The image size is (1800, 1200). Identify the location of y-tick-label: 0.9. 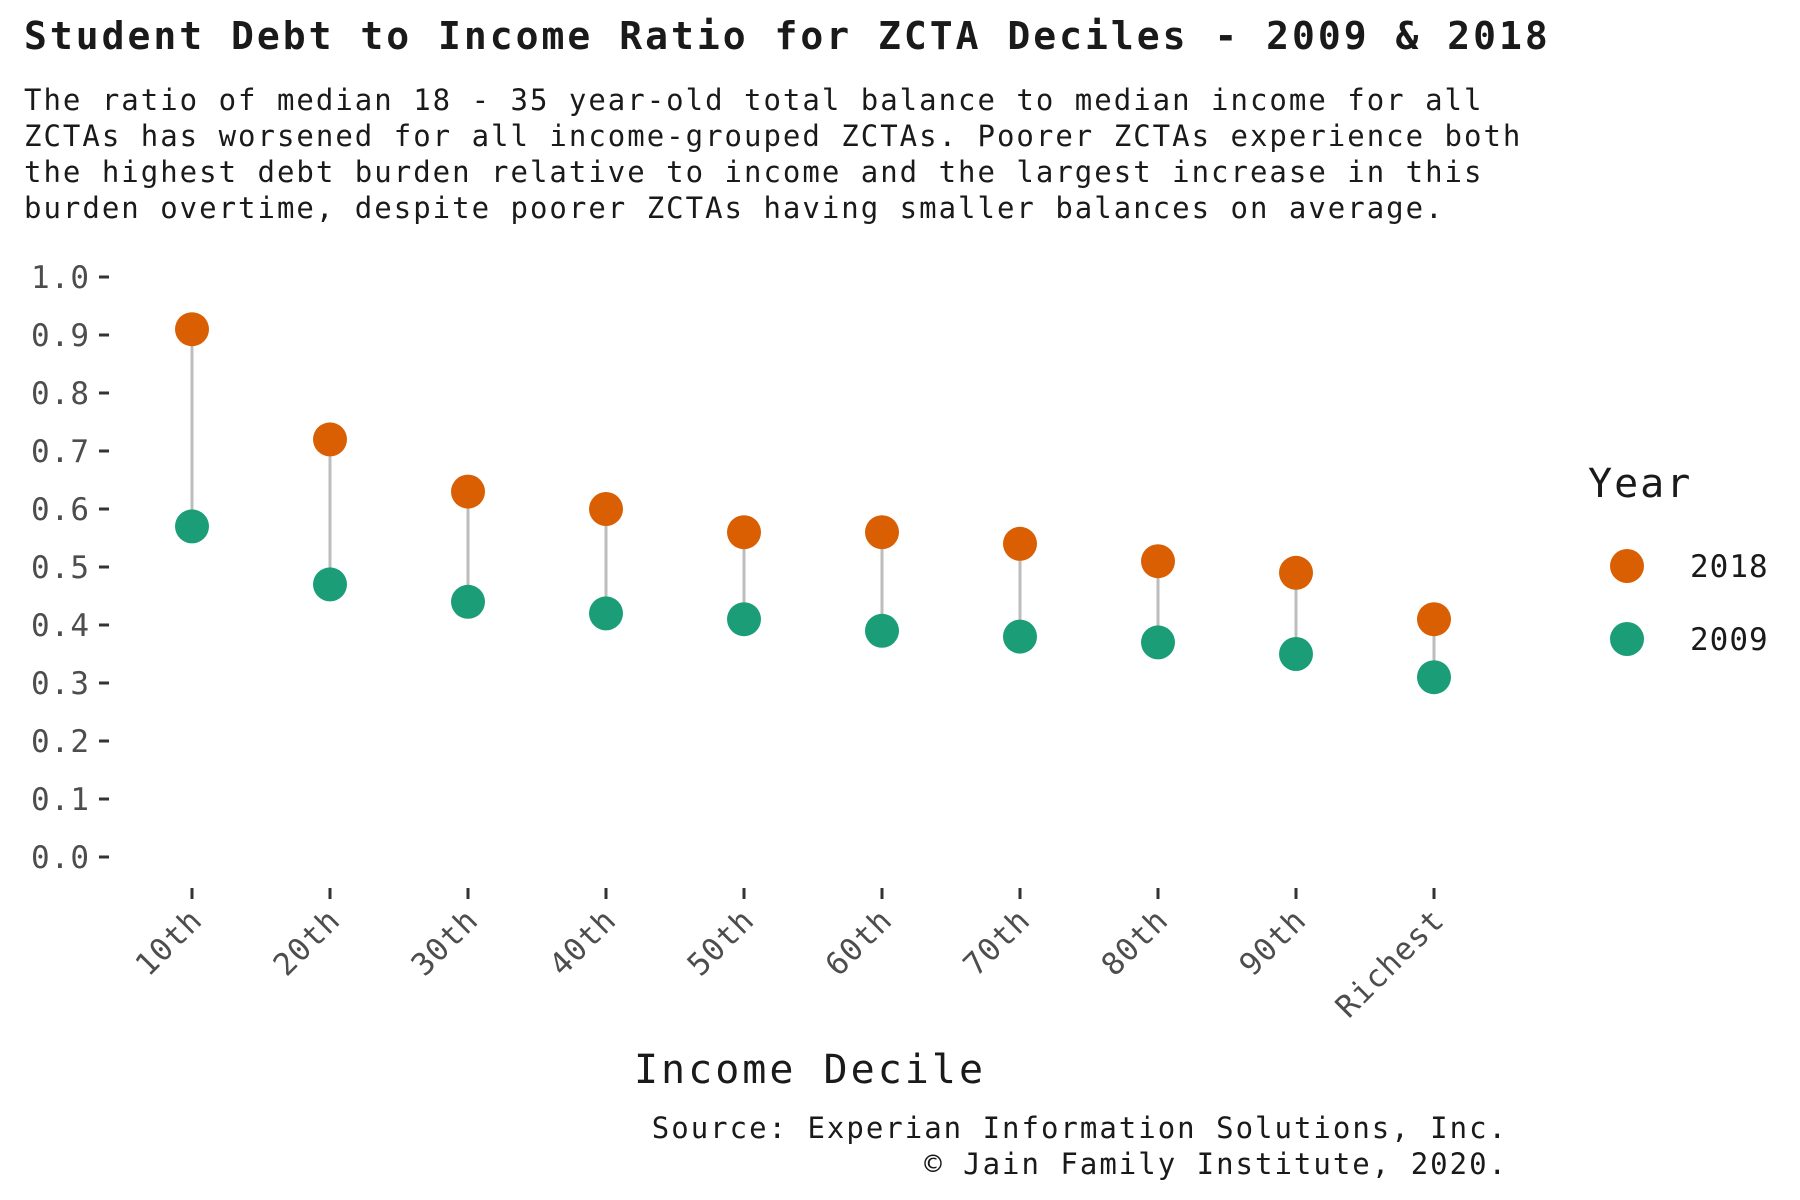
(60, 336).